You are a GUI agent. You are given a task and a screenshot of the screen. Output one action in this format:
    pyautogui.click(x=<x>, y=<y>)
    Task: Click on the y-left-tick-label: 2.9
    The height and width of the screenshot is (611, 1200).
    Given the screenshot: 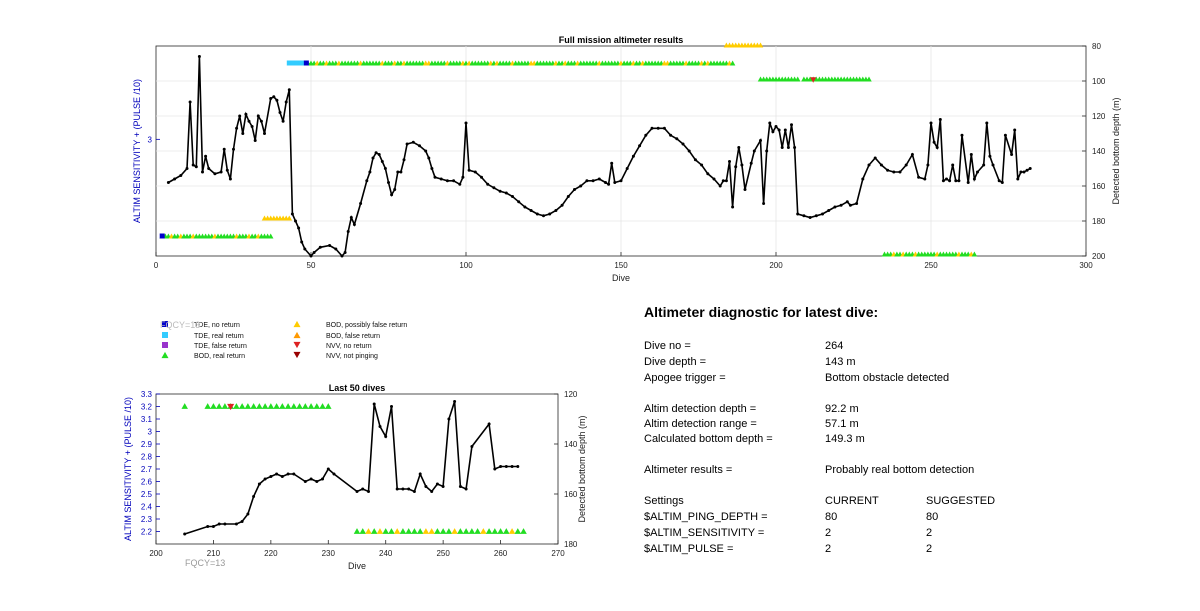 What is the action you would take?
    pyautogui.click(x=147, y=444)
    